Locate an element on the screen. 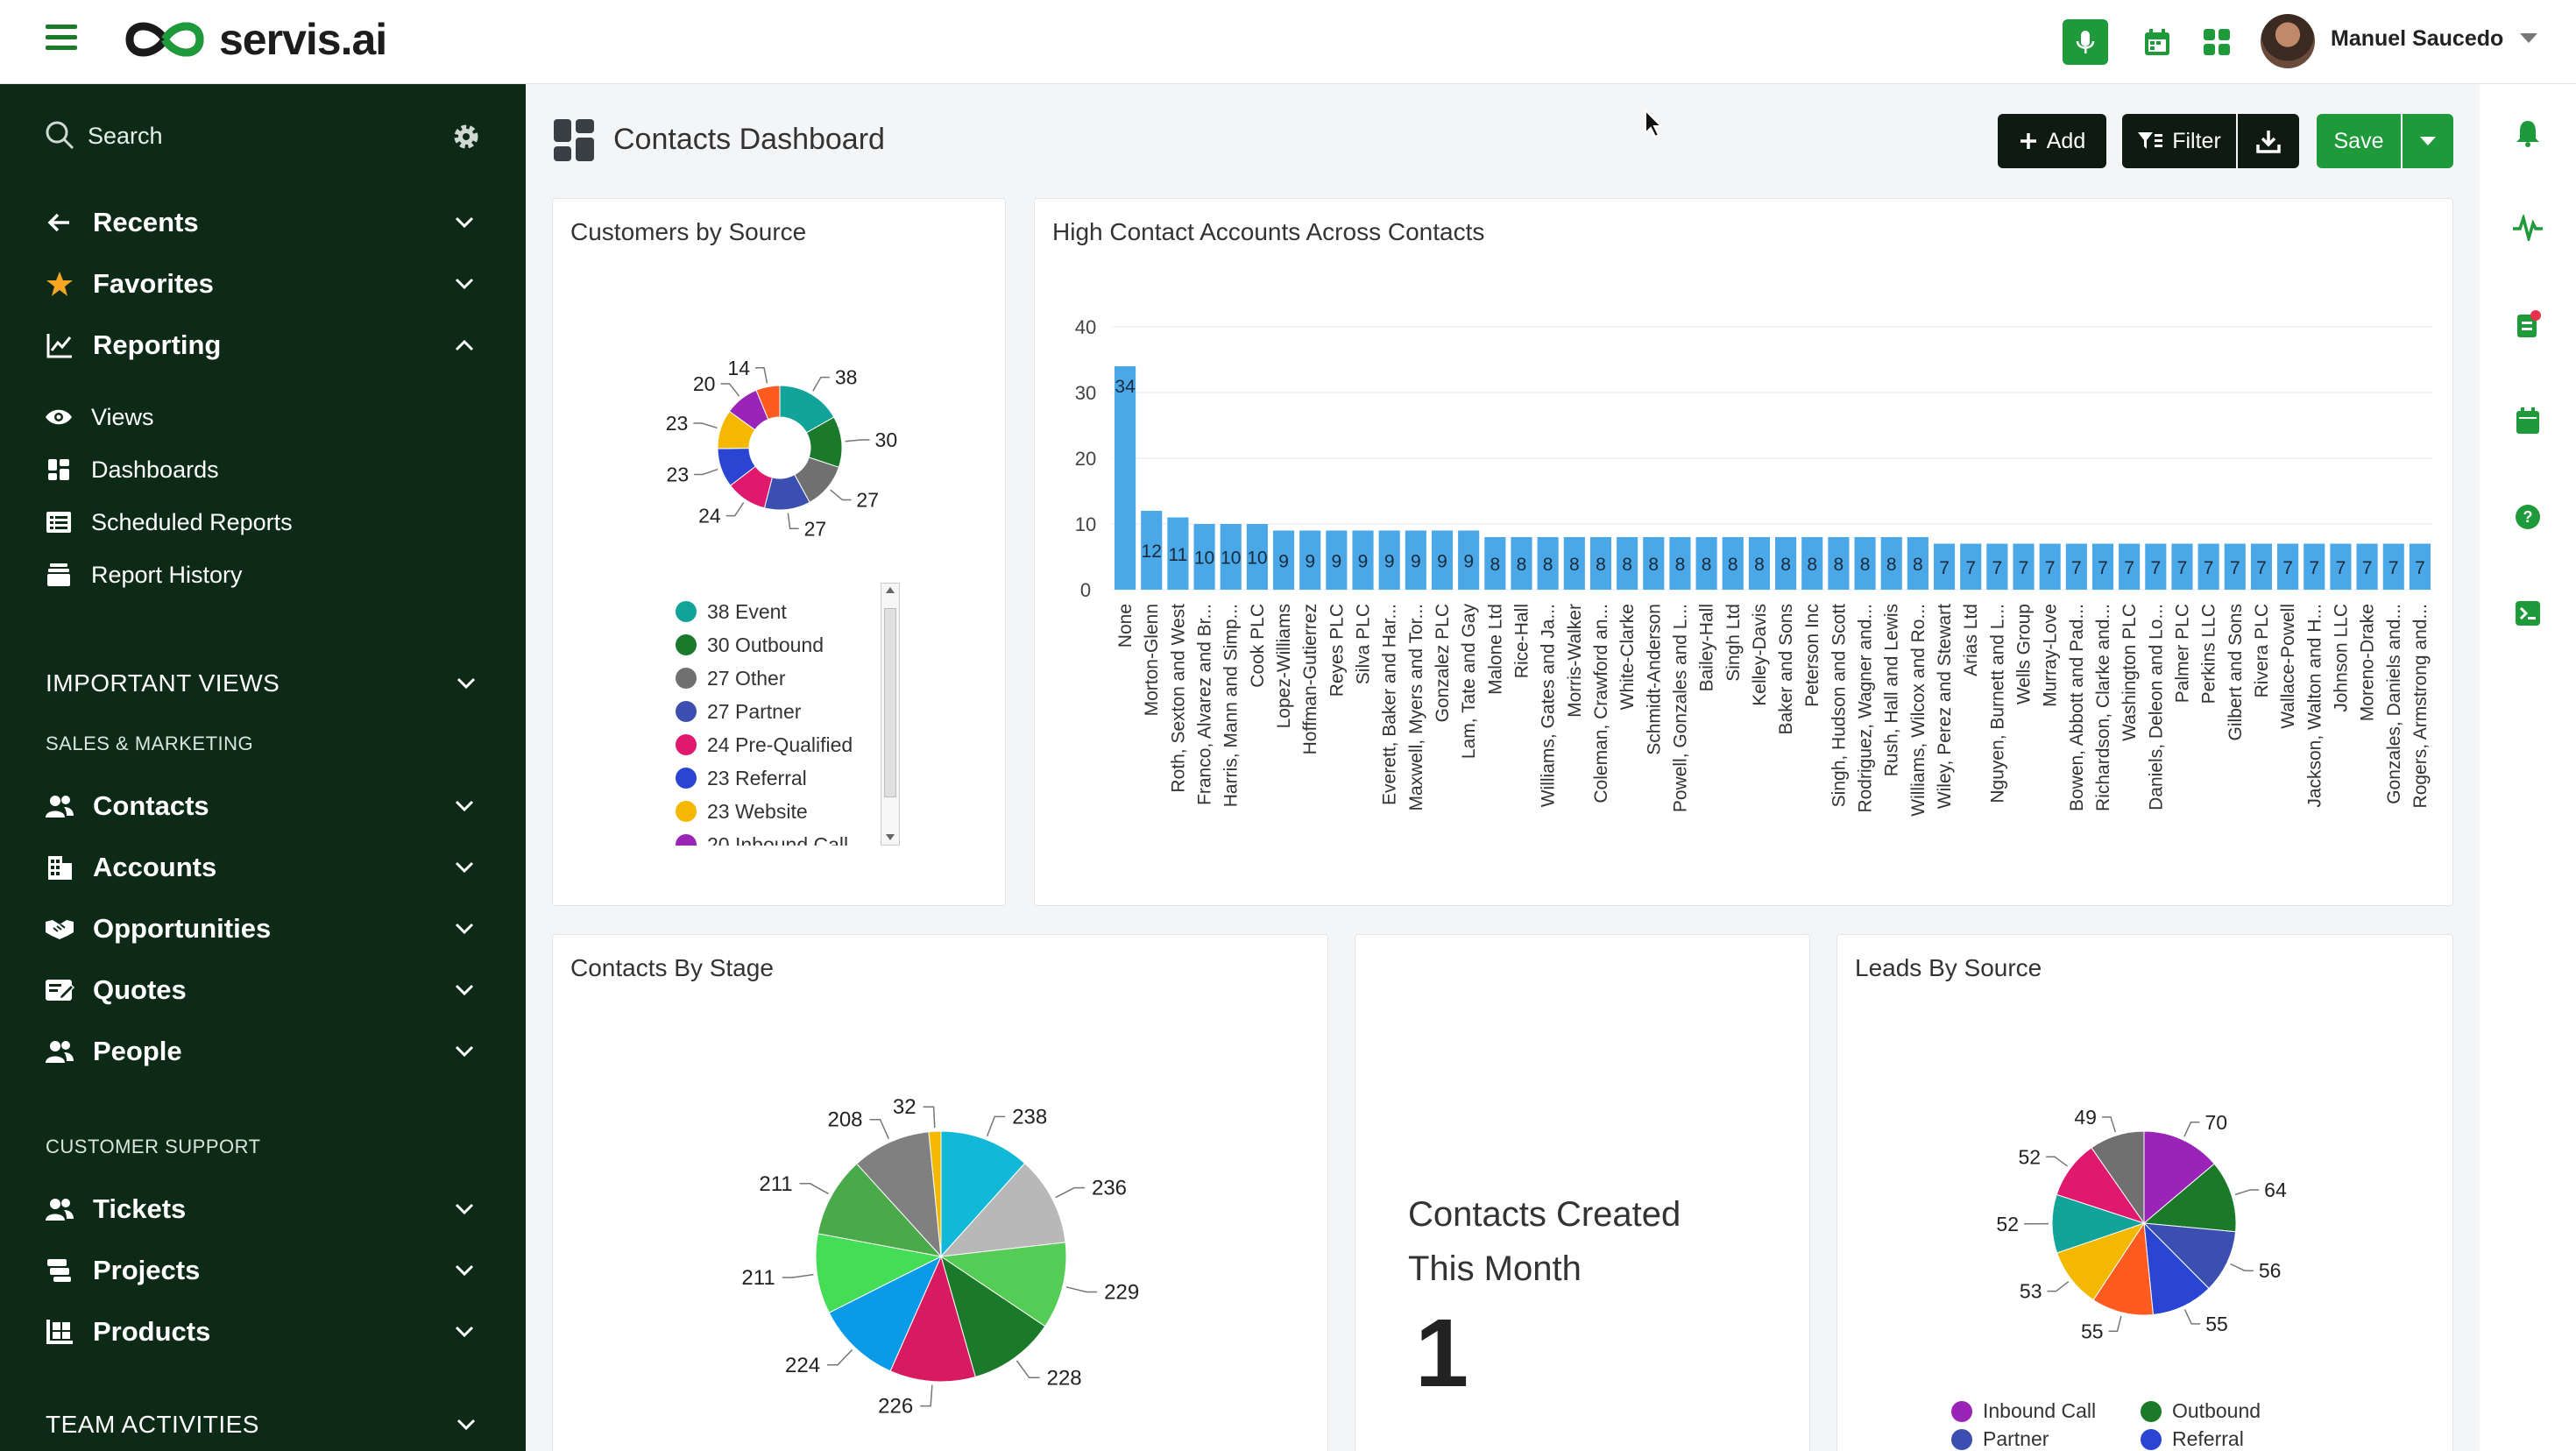  legend-item: Referral is located at coordinates (2192, 1439).